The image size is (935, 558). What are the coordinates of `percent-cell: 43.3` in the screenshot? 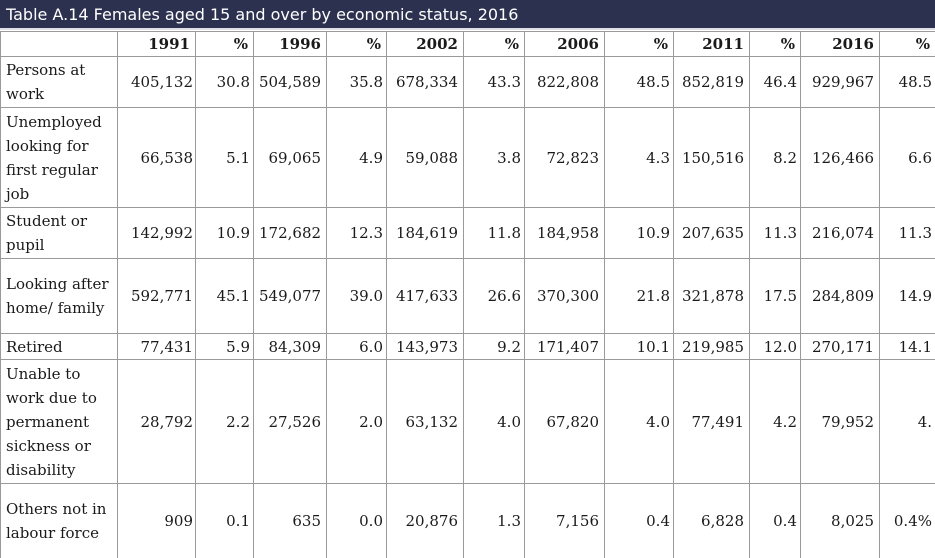 It's located at (494, 82).